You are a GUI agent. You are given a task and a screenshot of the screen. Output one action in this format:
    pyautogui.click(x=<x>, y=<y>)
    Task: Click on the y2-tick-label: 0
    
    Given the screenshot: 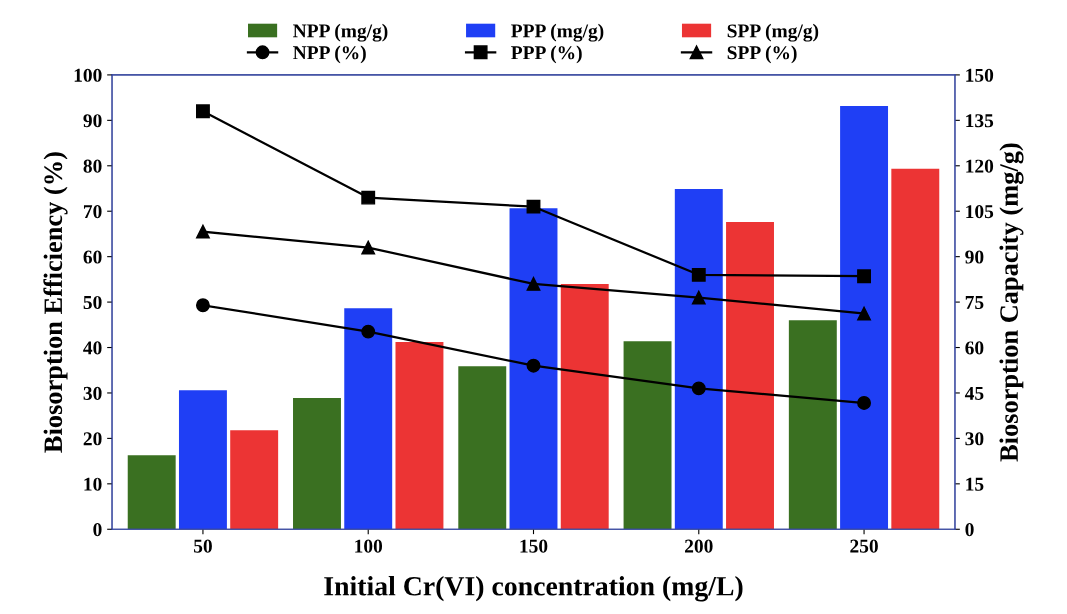 What is the action you would take?
    pyautogui.click(x=969, y=530)
    